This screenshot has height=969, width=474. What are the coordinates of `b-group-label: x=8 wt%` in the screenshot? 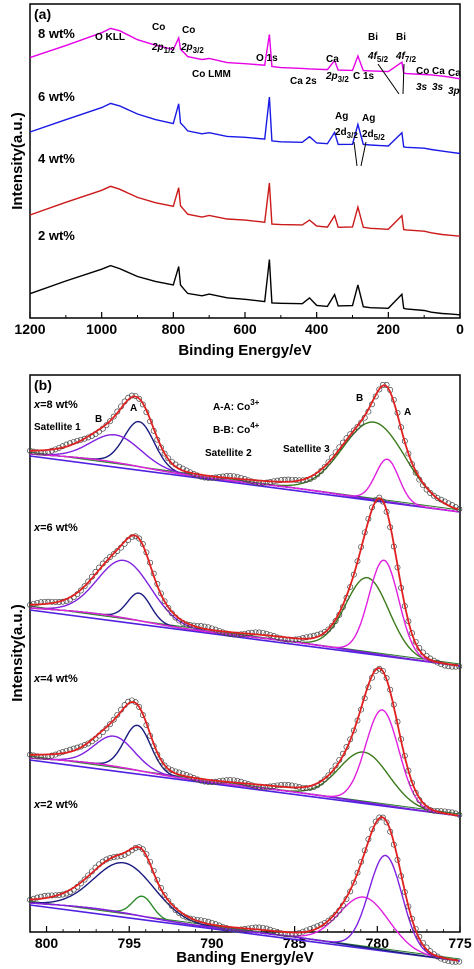 It's located at (55, 405).